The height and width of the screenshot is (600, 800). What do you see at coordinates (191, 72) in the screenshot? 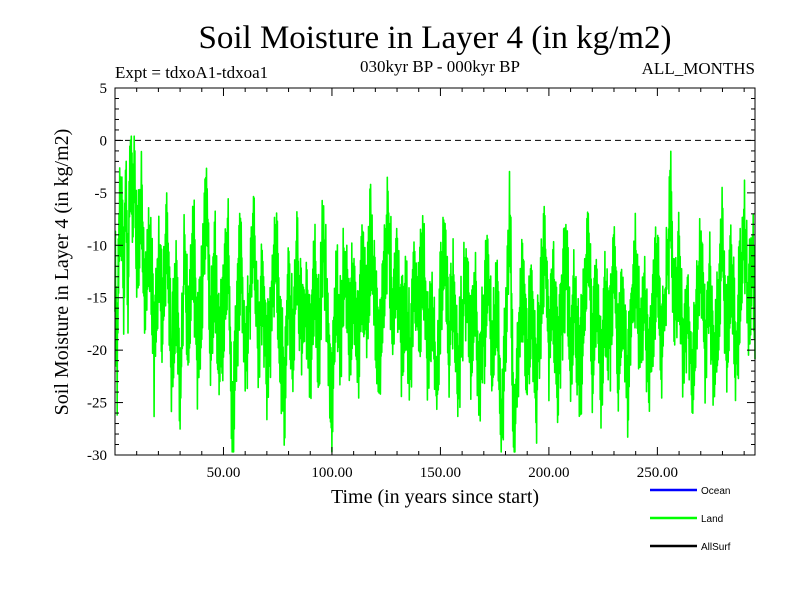
I see `experiment-label: Expt = tdxoA1-tdxoa1` at bounding box center [191, 72].